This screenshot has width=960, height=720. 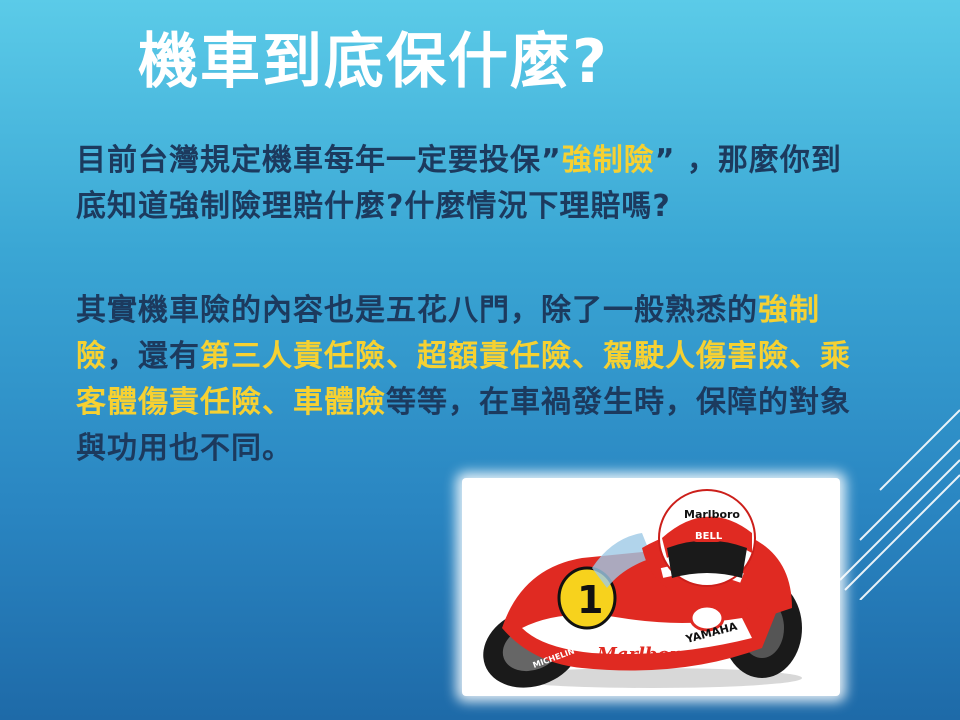 I want to click on paragraph-2-highlight-1: 強制險, so click(x=448, y=333).